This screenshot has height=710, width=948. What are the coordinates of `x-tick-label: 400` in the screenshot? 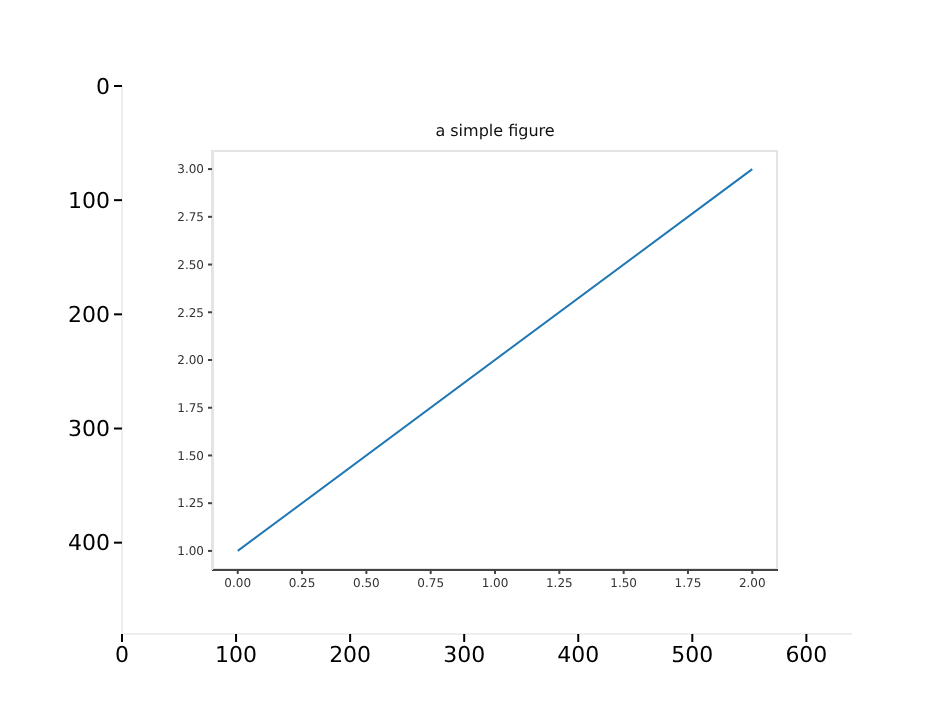 It's located at (578, 654).